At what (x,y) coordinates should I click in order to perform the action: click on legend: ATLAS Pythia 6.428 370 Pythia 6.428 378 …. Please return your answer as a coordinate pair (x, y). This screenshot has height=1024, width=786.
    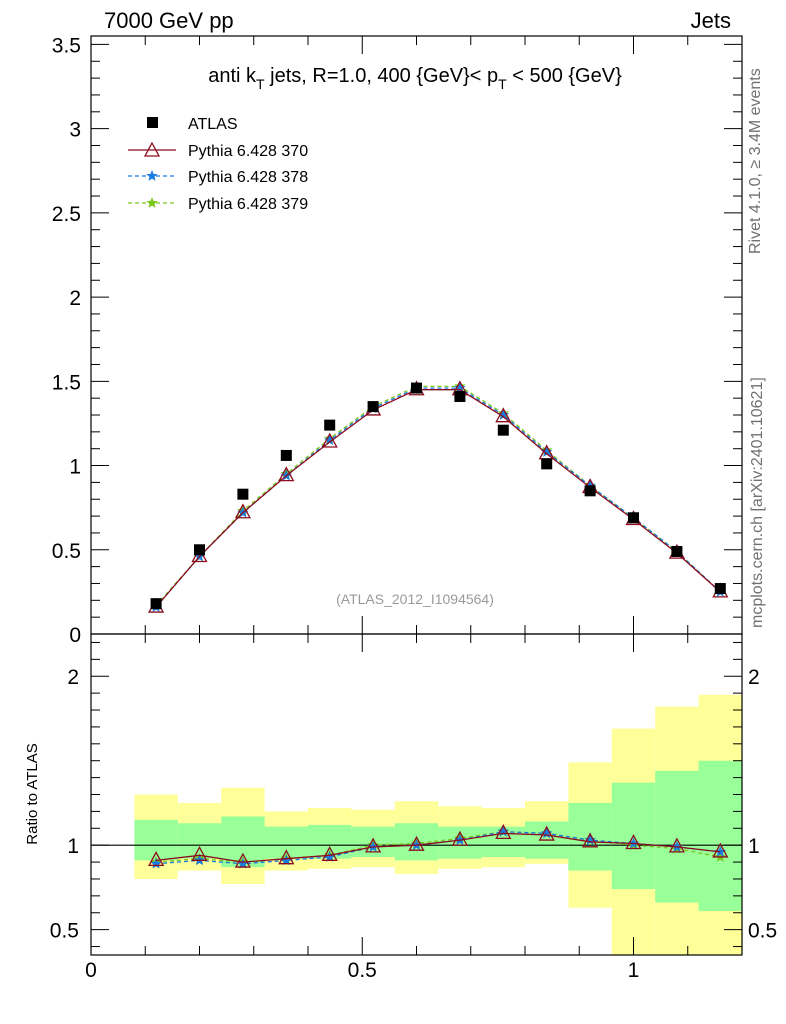
    Looking at the image, I should click on (218, 164).